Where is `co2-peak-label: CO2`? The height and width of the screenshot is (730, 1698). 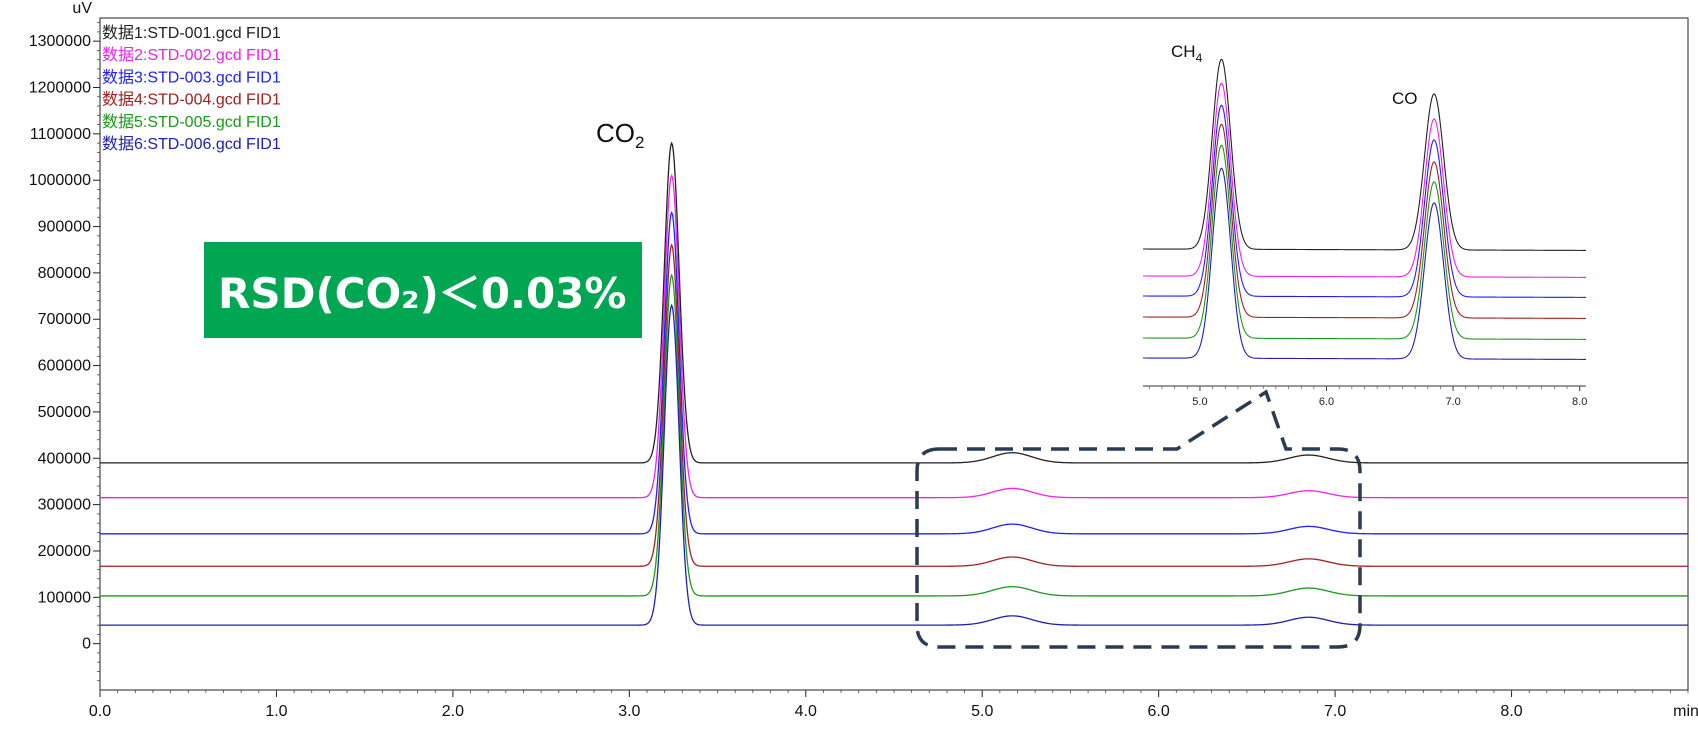
co2-peak-label: CO2 is located at coordinates (620, 135).